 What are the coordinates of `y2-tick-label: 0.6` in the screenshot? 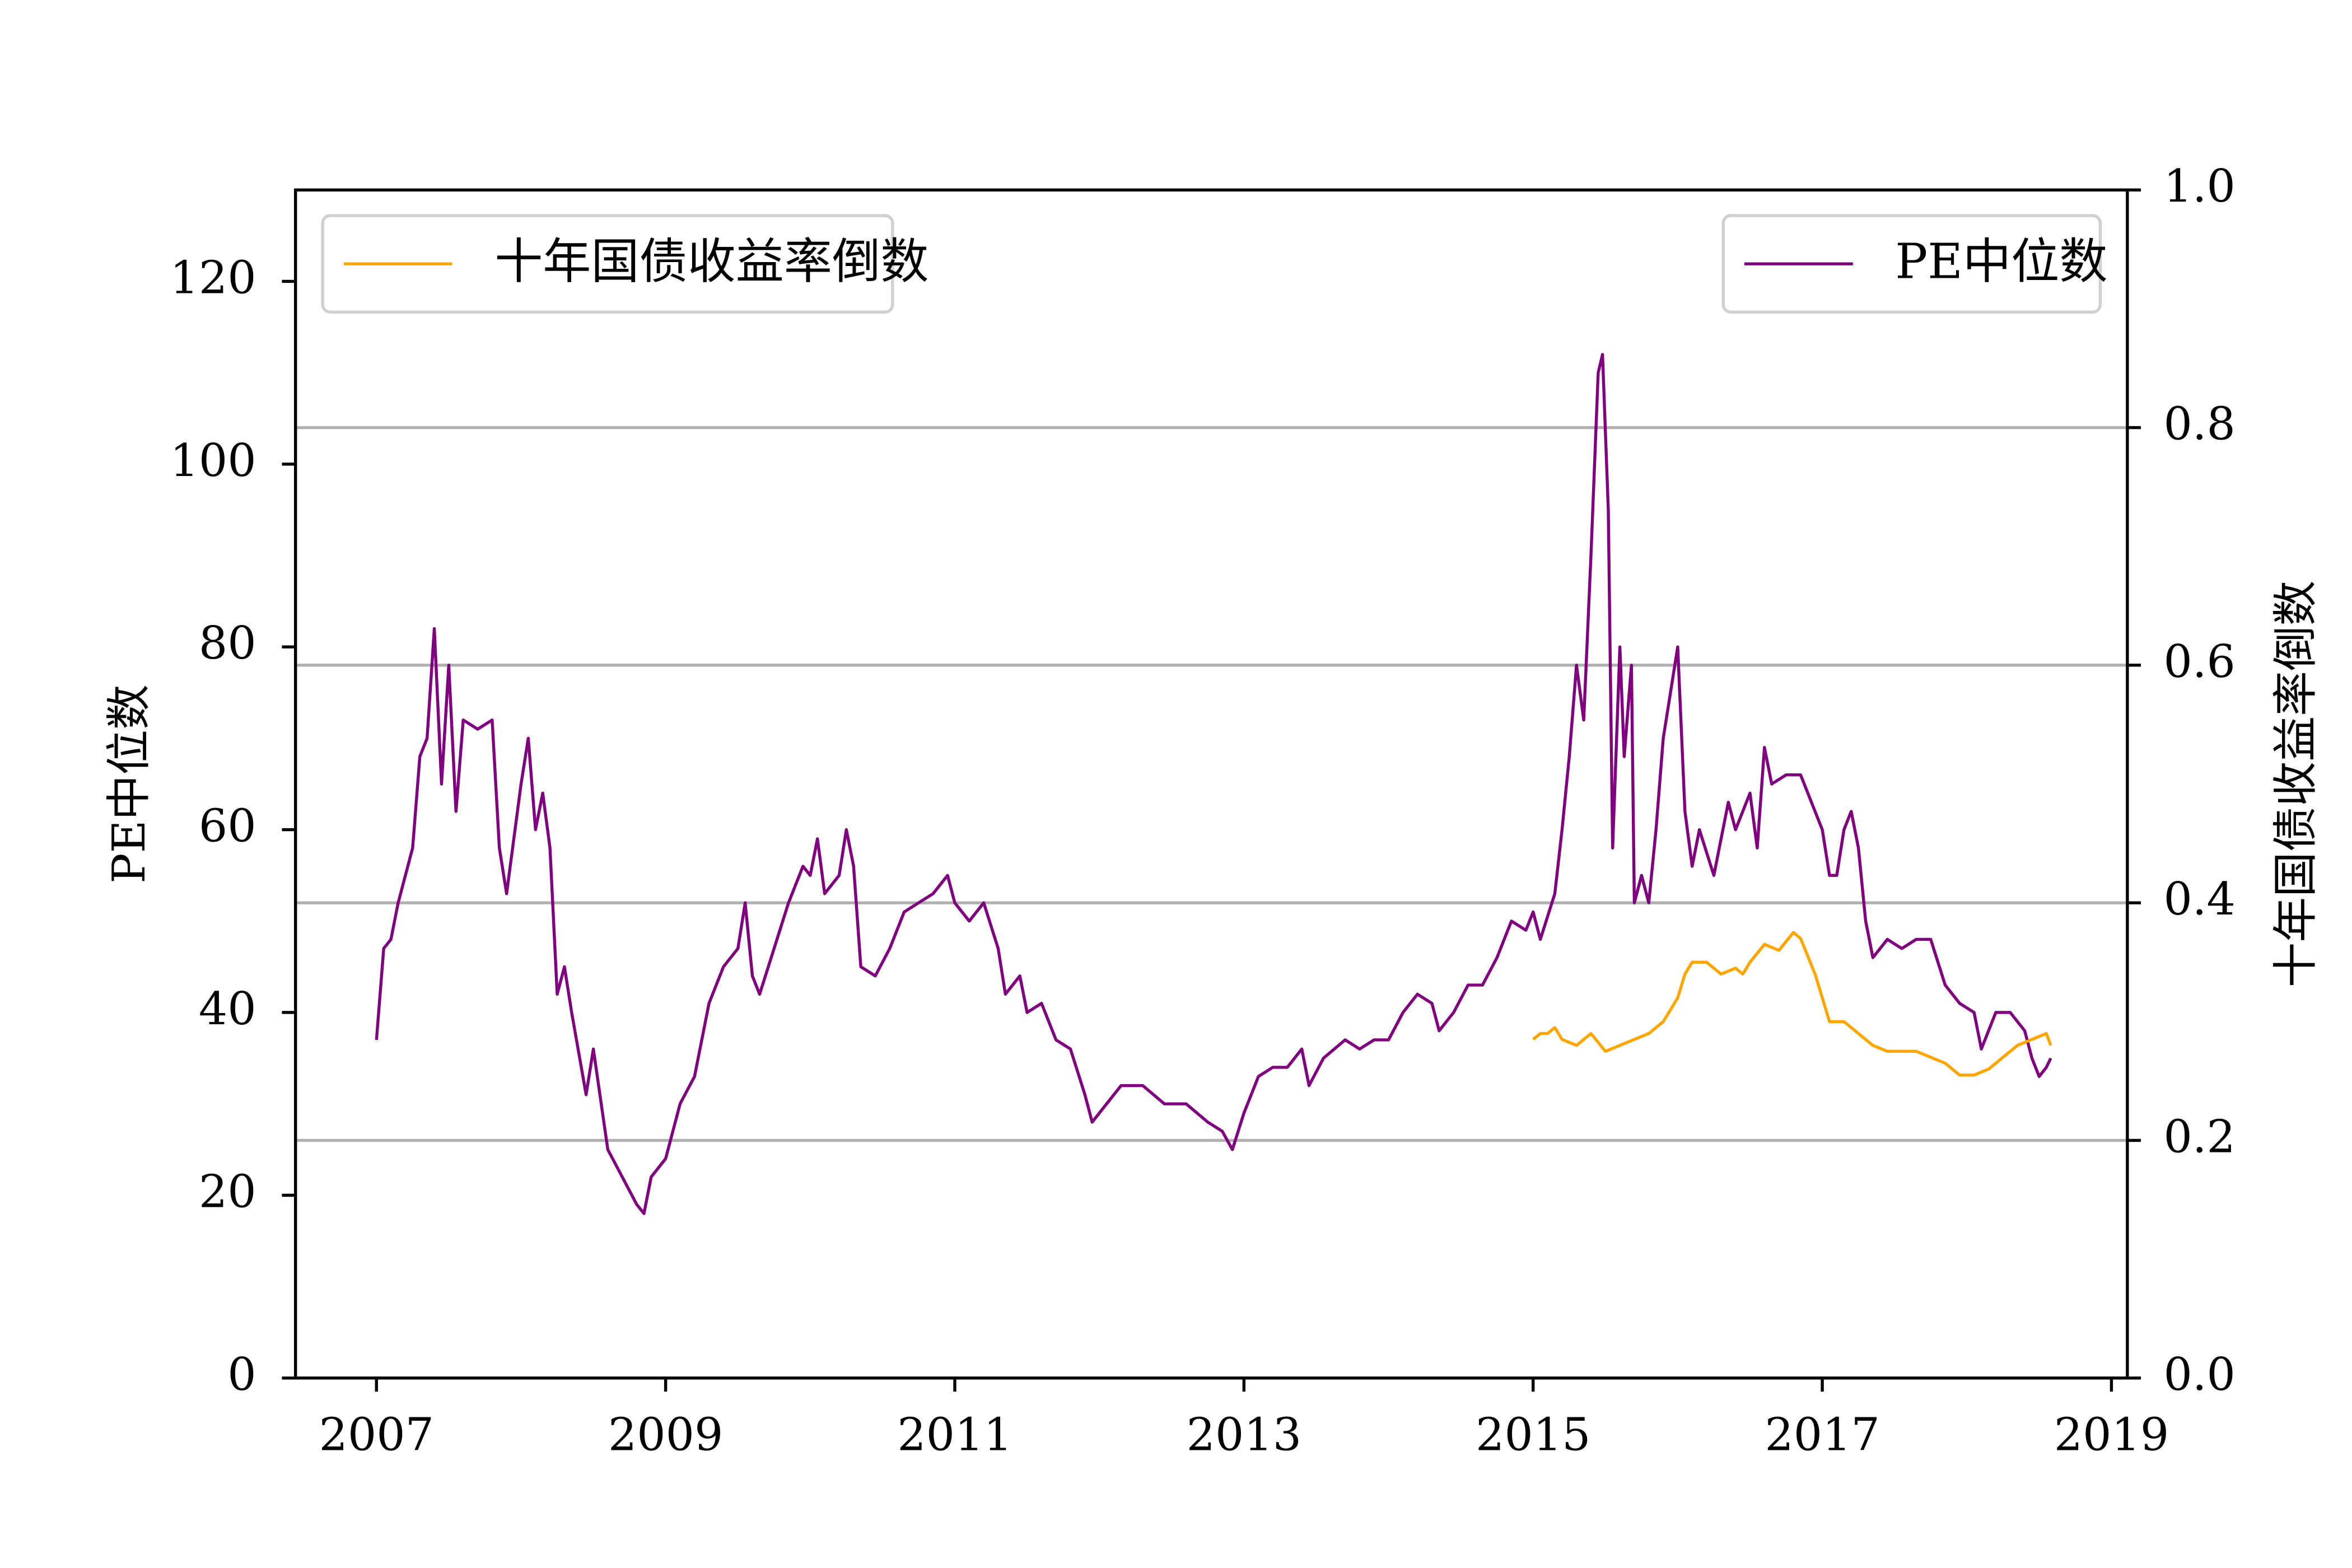 It's located at (2199, 662).